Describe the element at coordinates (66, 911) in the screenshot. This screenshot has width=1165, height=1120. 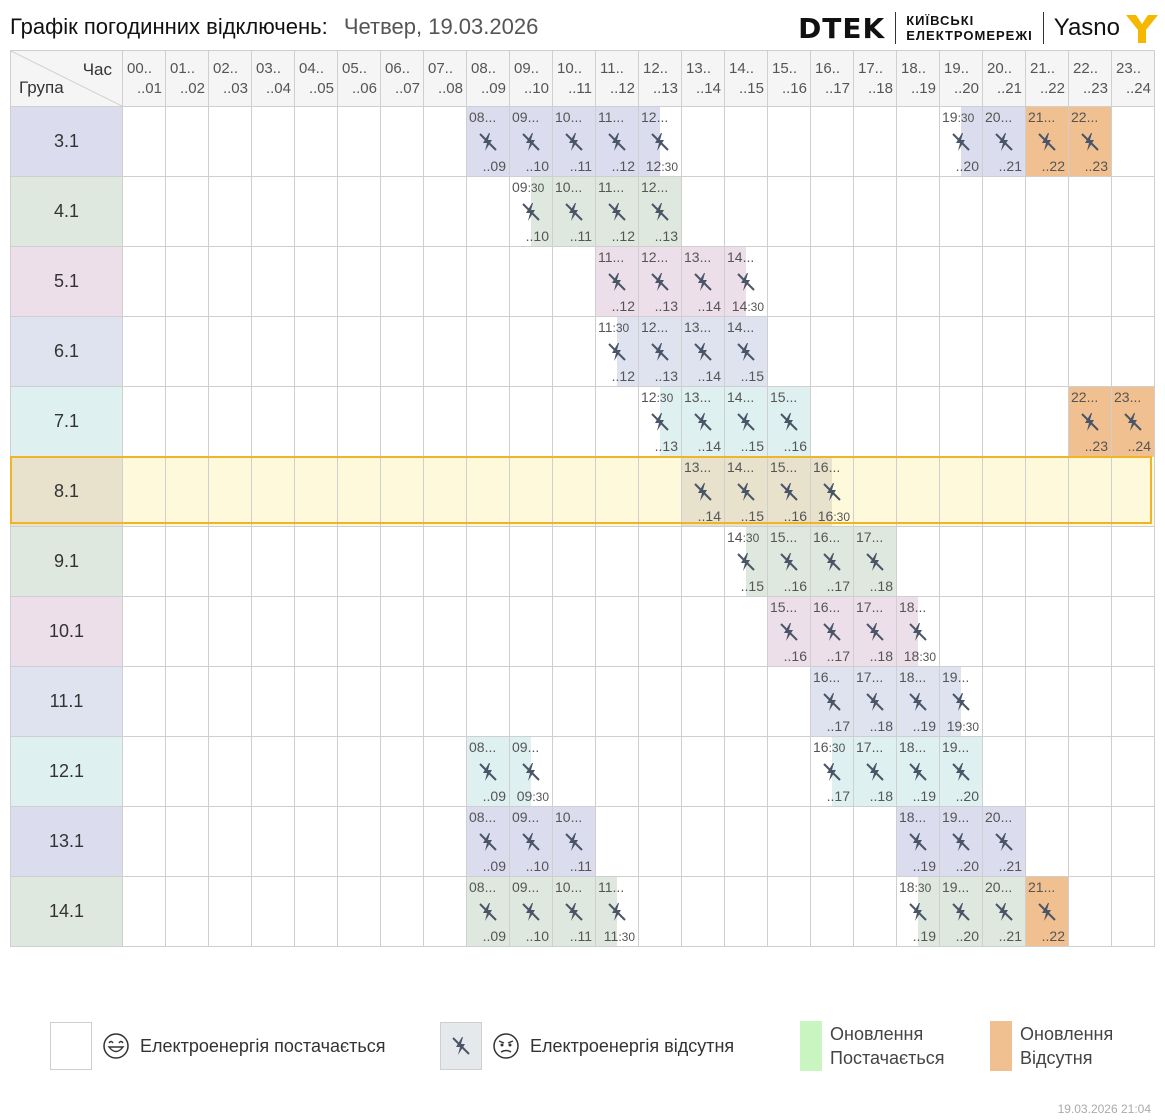
I see `group-name: 14.1` at that location.